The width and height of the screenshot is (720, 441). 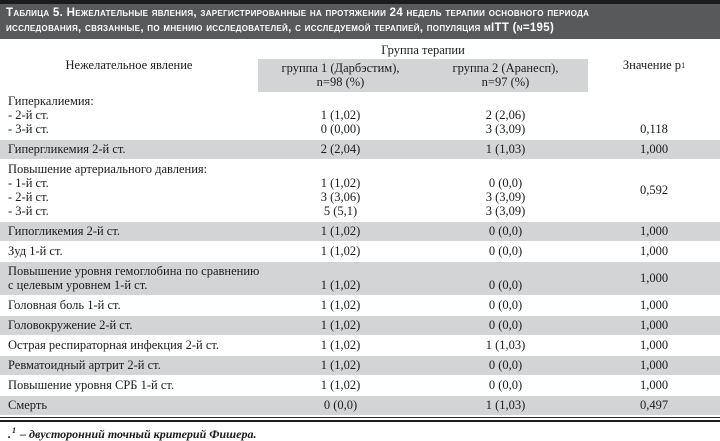 What do you see at coordinates (129, 405) in the screenshot?
I see `event-label-cell: Смерть` at bounding box center [129, 405].